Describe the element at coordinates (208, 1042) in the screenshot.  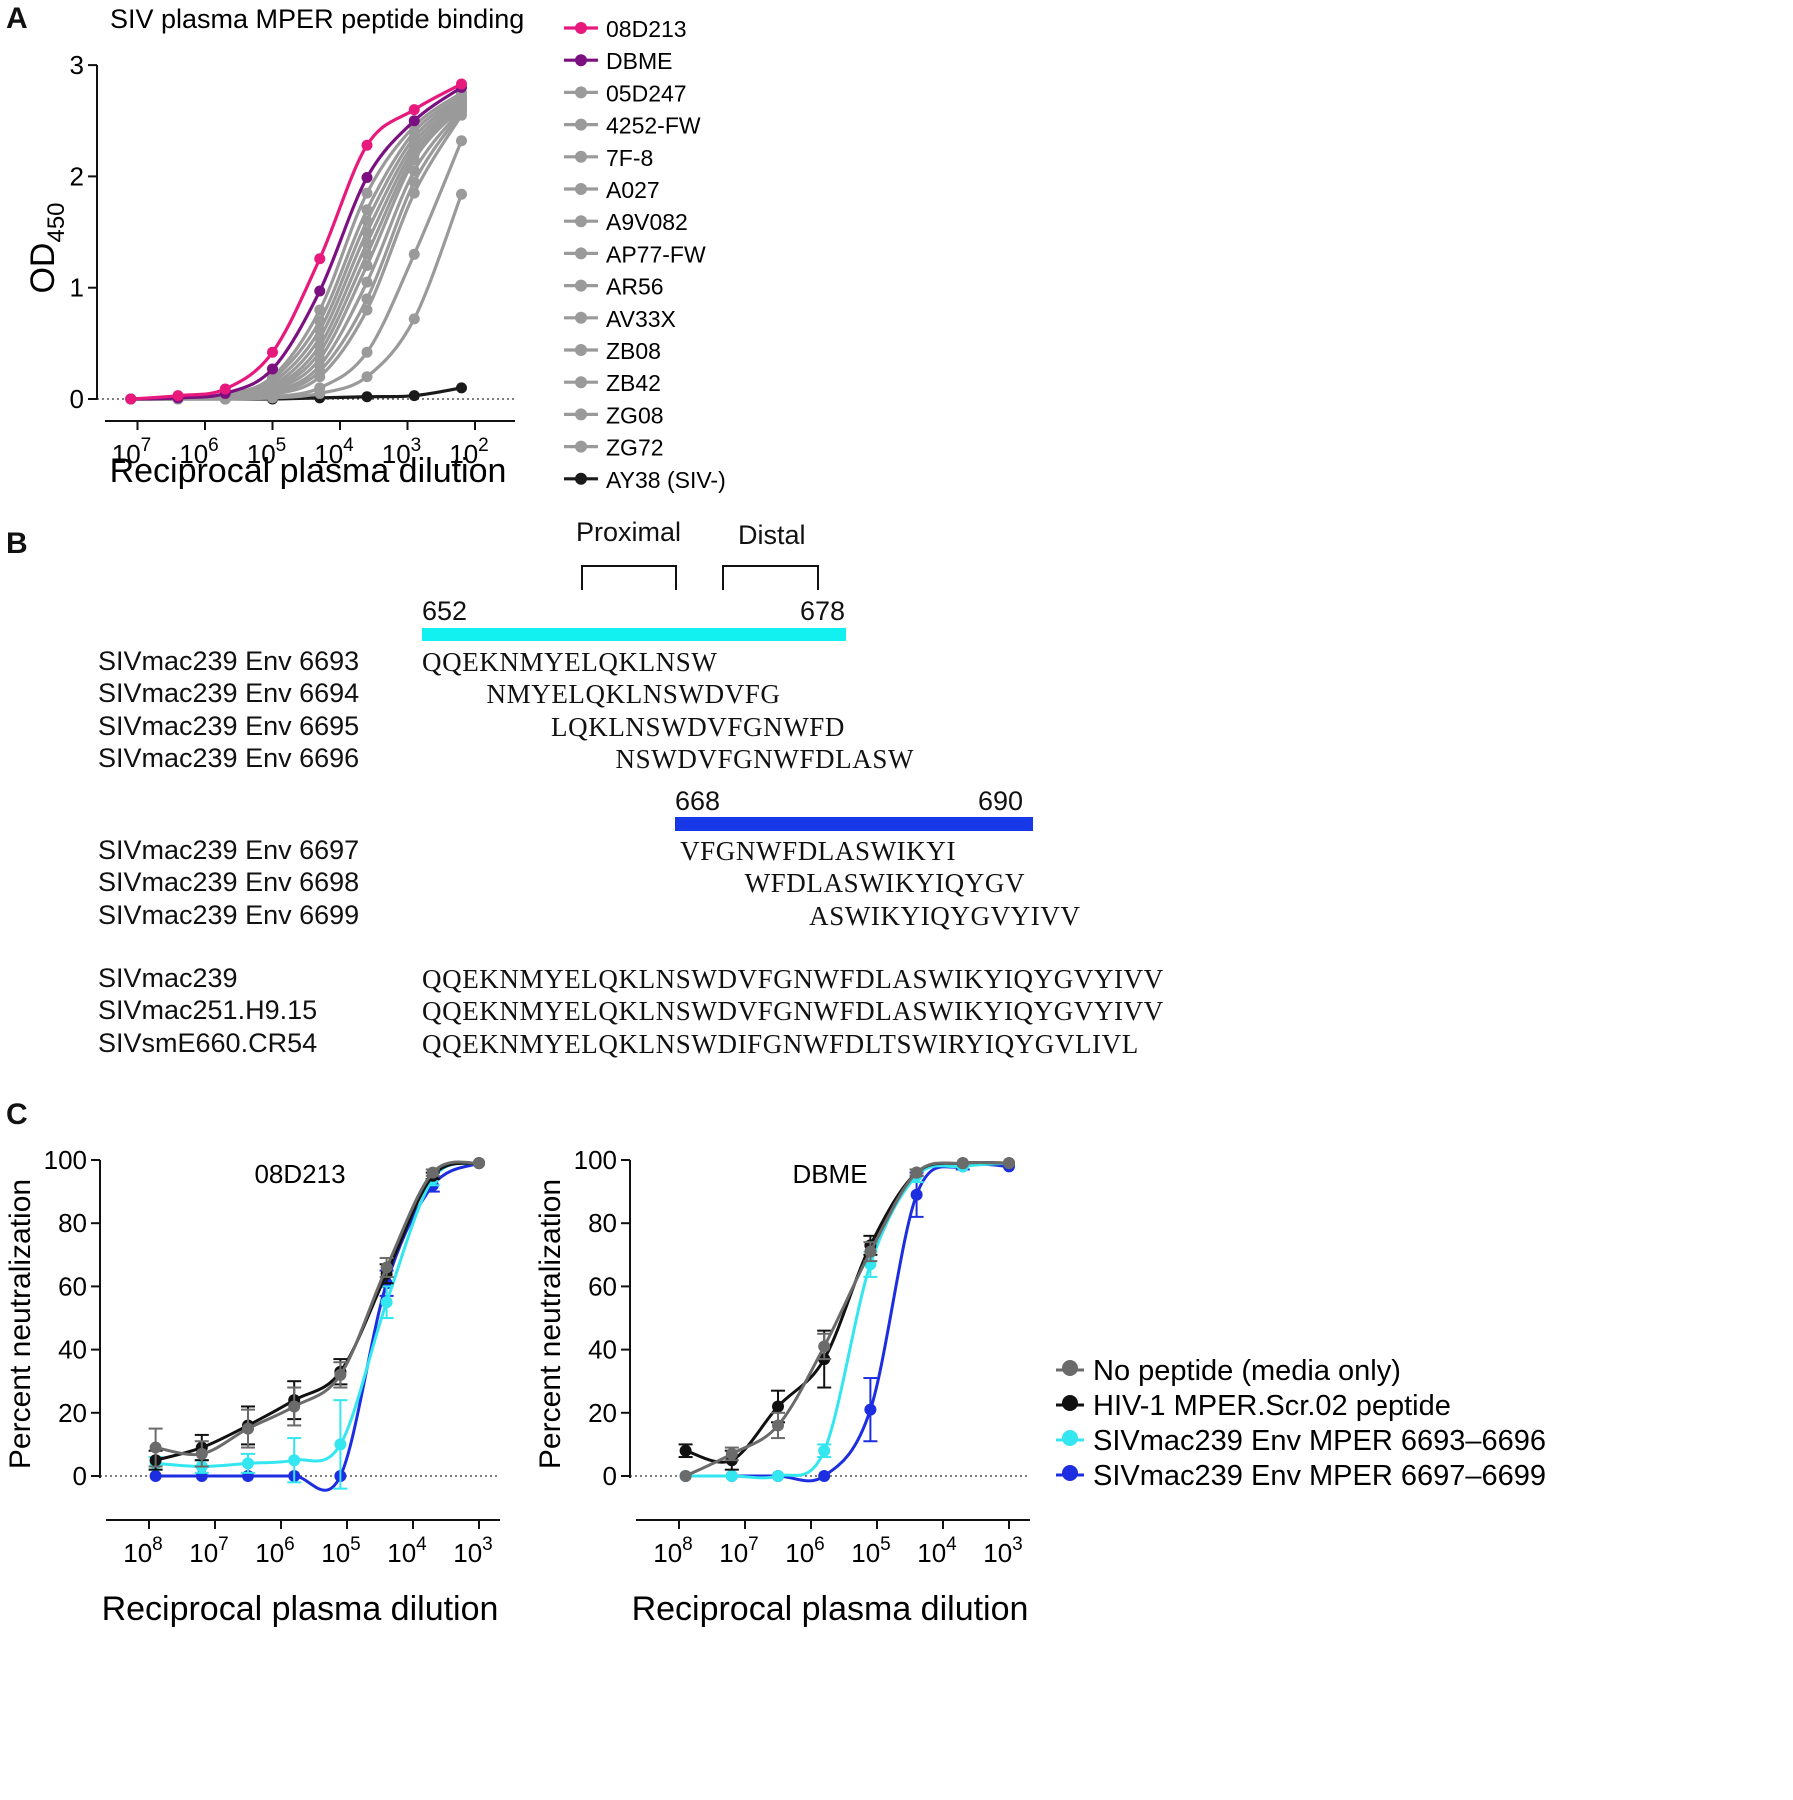
I see `peptide-label: SIVsmE660.CR54` at that location.